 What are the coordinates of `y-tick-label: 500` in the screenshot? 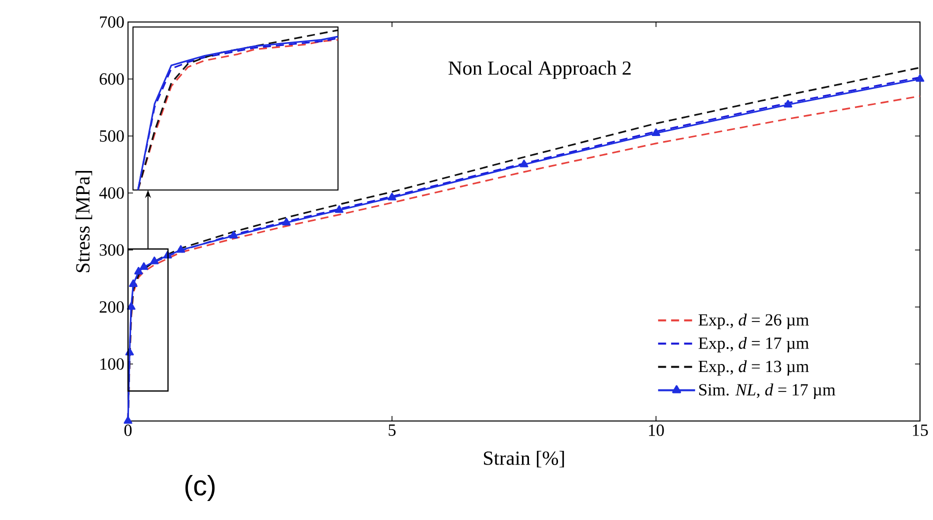 It's located at (112, 136).